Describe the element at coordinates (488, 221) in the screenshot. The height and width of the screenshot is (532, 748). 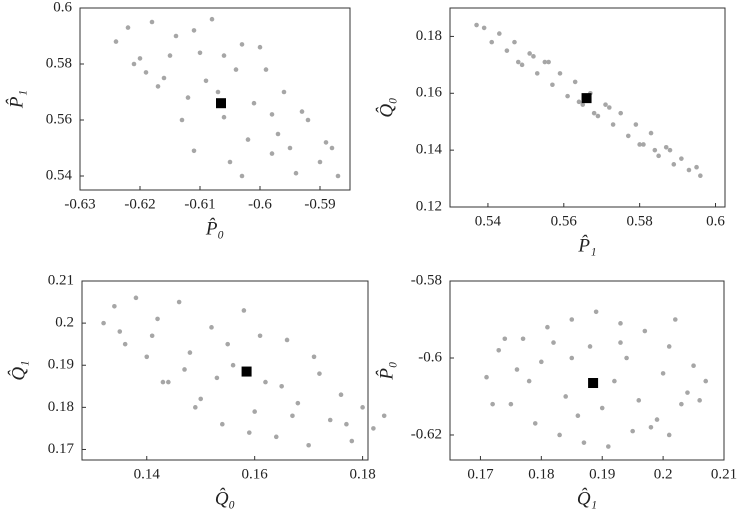
I see `x-tick-label: 0.54` at that location.